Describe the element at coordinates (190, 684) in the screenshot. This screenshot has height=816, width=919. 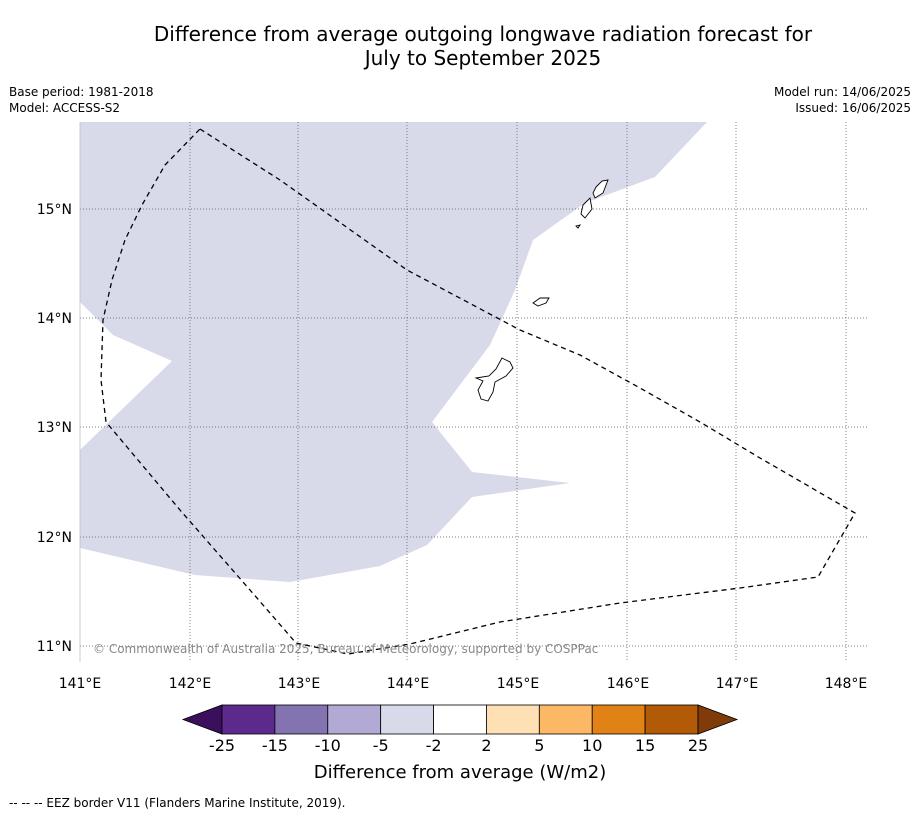
I see `lon-label-142e: 142°E` at that location.